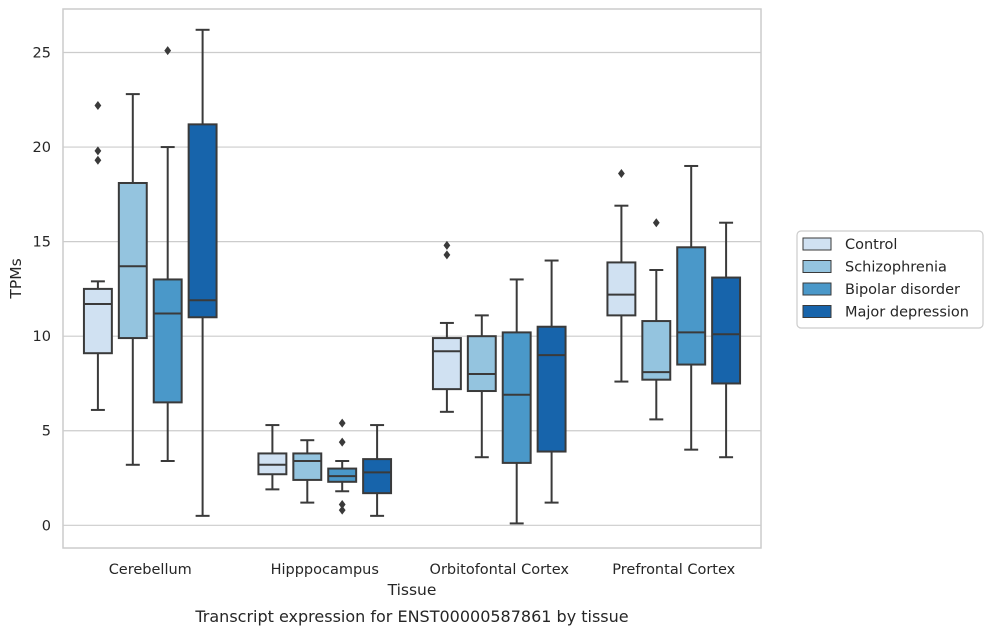  What do you see at coordinates (871, 245) in the screenshot?
I see `legend-label: Control` at bounding box center [871, 245].